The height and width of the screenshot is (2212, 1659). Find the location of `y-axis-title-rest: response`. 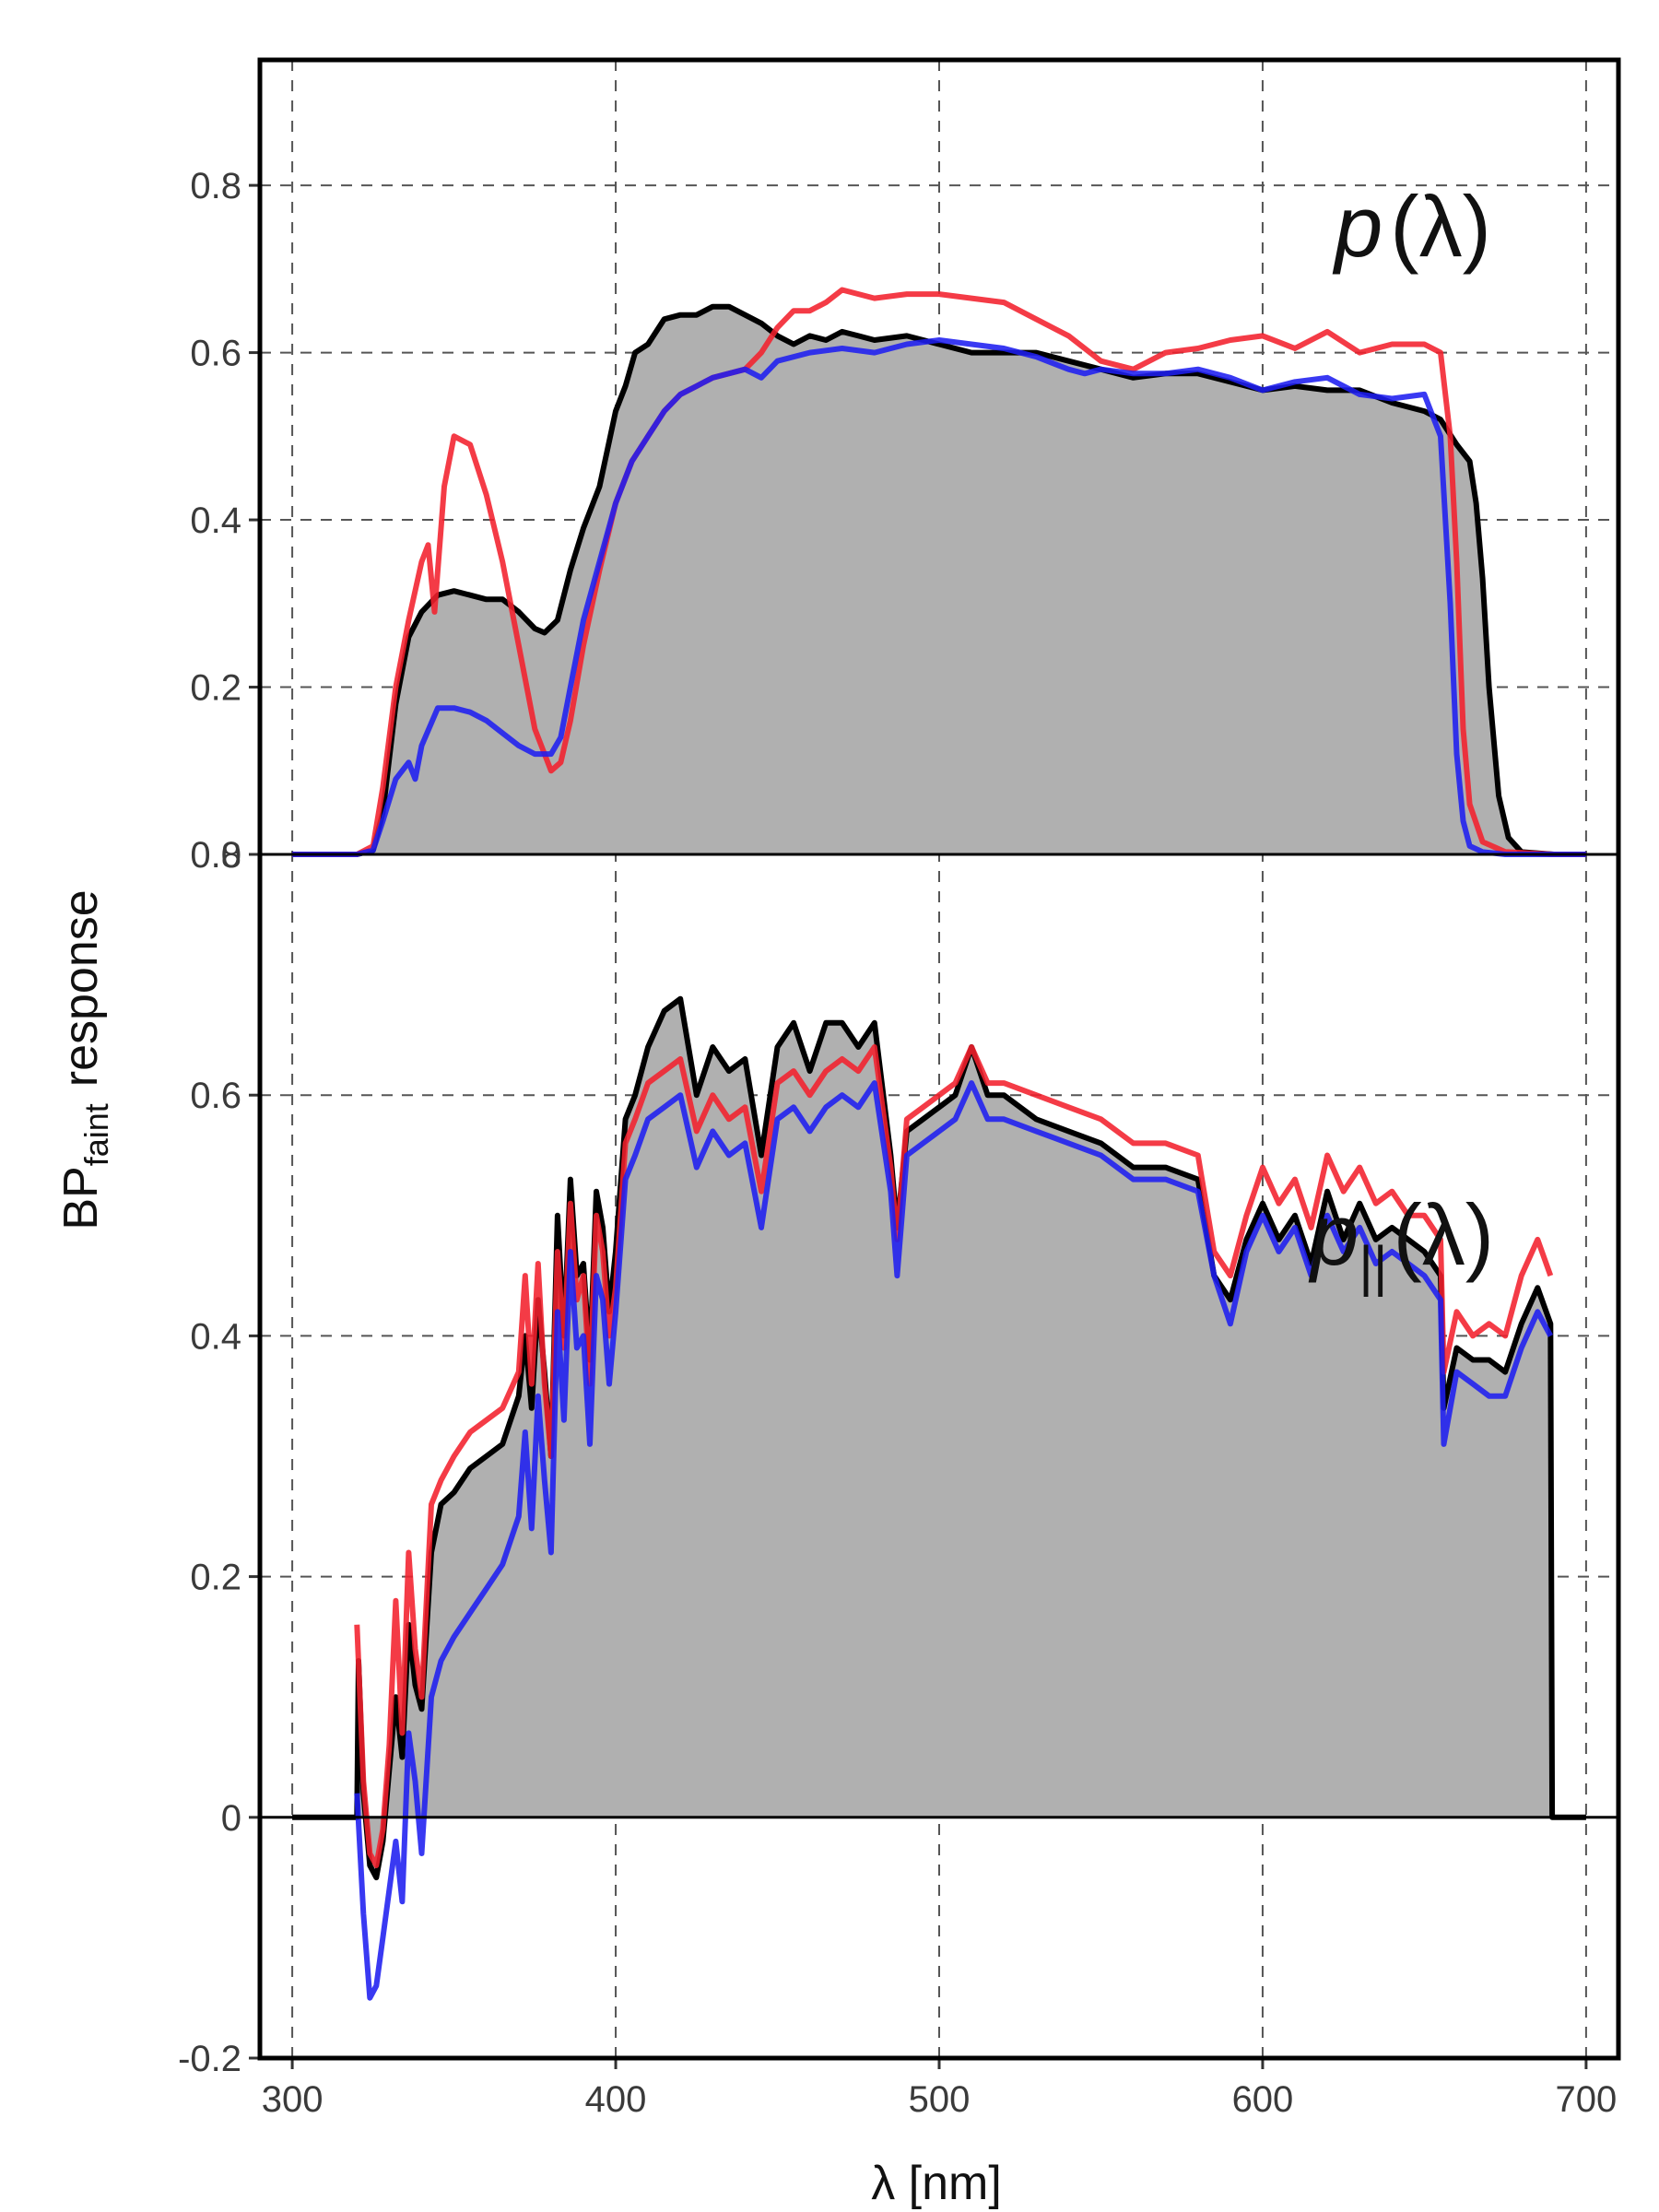

y-axis-title-rest: response is located at coordinates (81, 988).